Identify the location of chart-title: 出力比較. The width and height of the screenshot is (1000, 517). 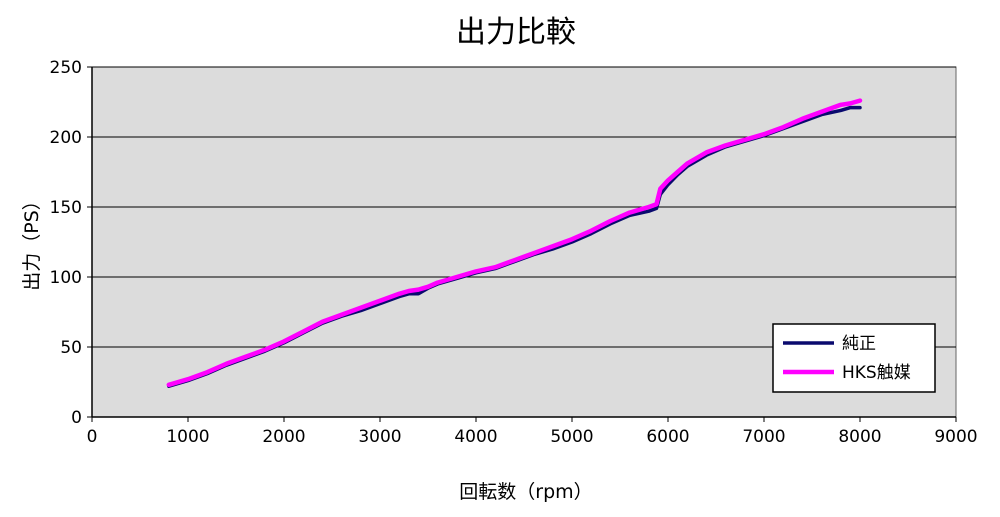
(516, 32).